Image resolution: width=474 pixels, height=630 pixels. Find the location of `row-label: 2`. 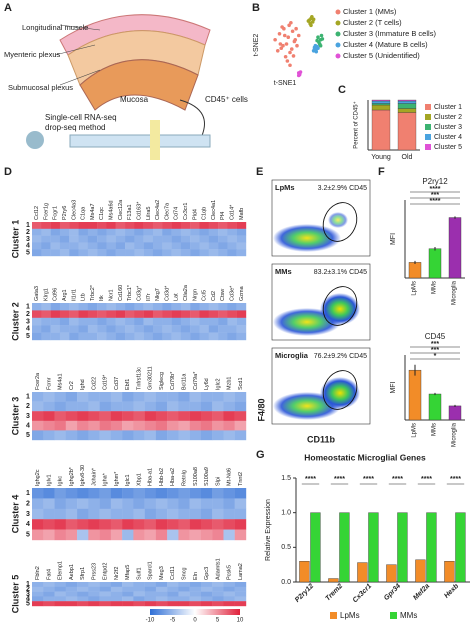

row-label: 2 is located at coordinates (28, 314).